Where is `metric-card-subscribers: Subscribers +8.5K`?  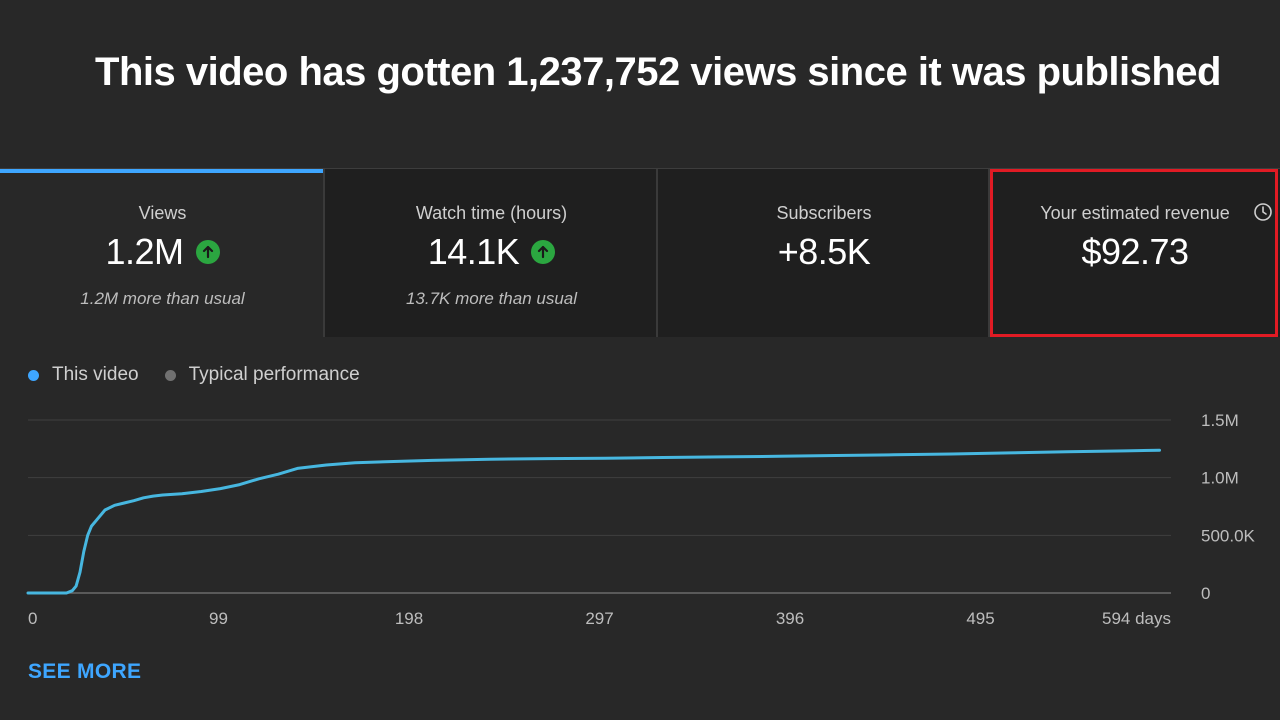 metric-card-subscribers: Subscribers +8.5K is located at coordinates (824, 253).